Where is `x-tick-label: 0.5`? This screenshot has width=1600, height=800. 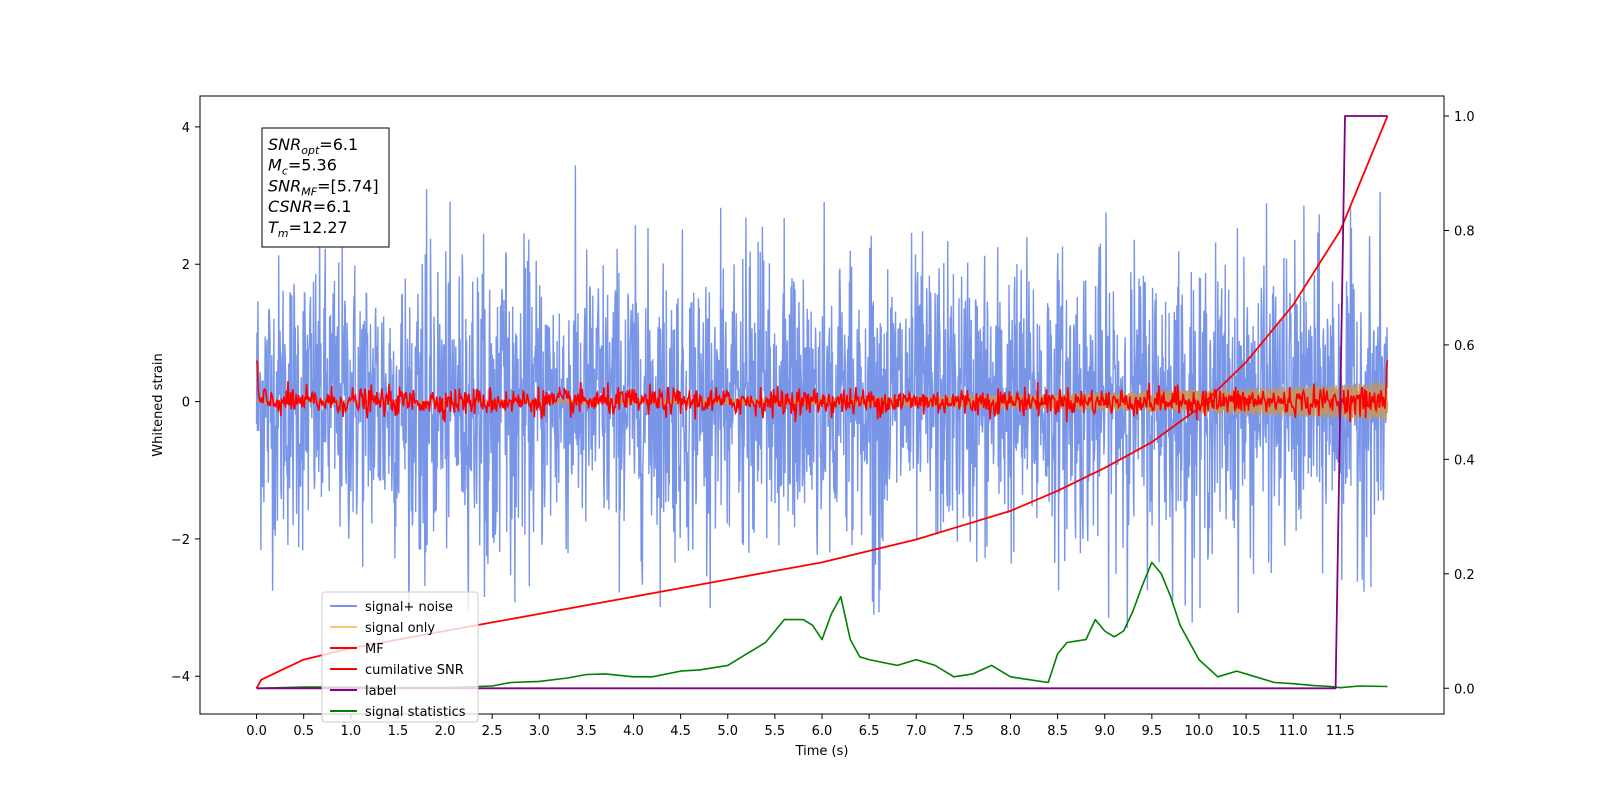 x-tick-label: 0.5 is located at coordinates (303, 731).